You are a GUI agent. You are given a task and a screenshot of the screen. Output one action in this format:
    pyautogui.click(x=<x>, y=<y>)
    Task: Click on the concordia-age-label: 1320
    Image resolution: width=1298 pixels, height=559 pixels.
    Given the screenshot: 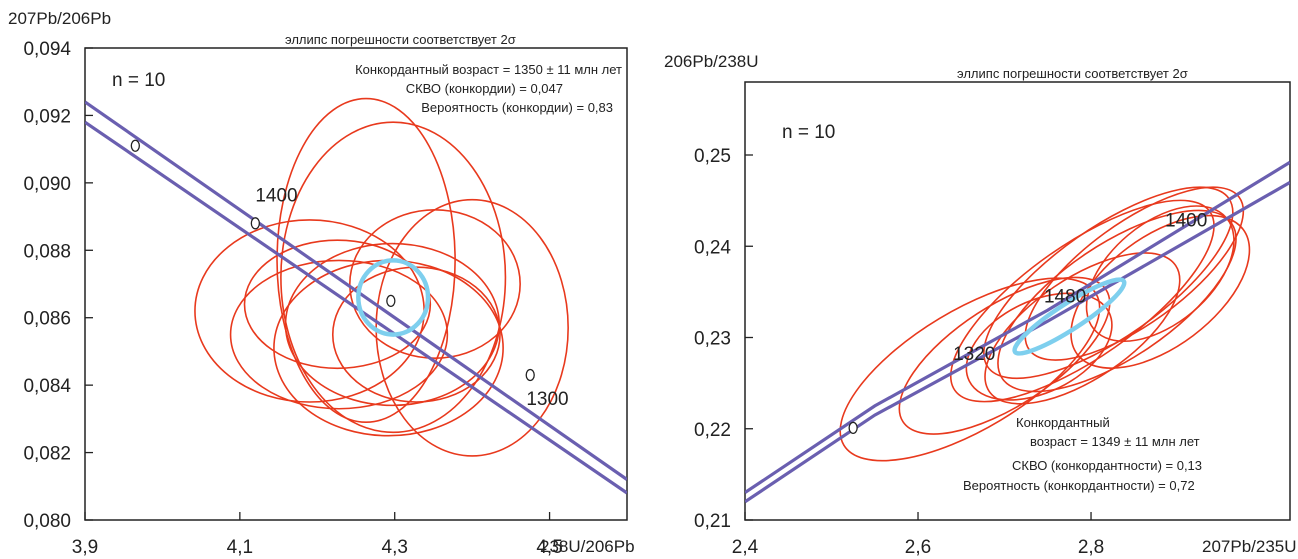 What is the action you would take?
    pyautogui.click(x=974, y=354)
    